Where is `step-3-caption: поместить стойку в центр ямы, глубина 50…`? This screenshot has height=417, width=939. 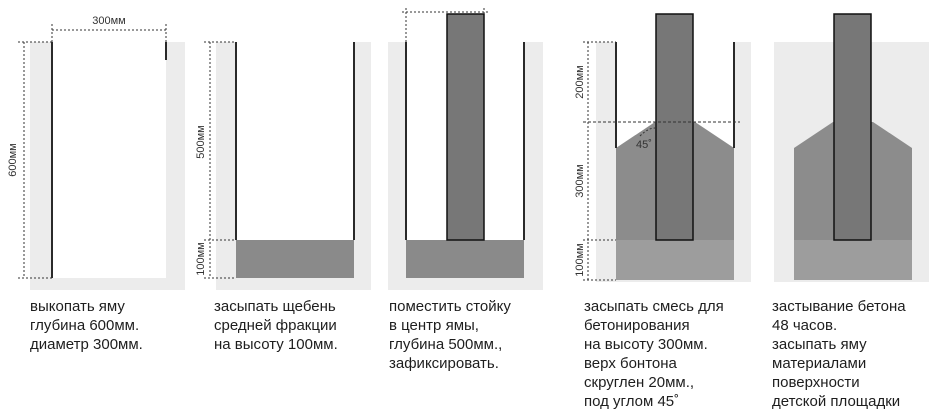 step-3-caption: поместить стойку в центр ямы, глубина 50… is located at coordinates (450, 335).